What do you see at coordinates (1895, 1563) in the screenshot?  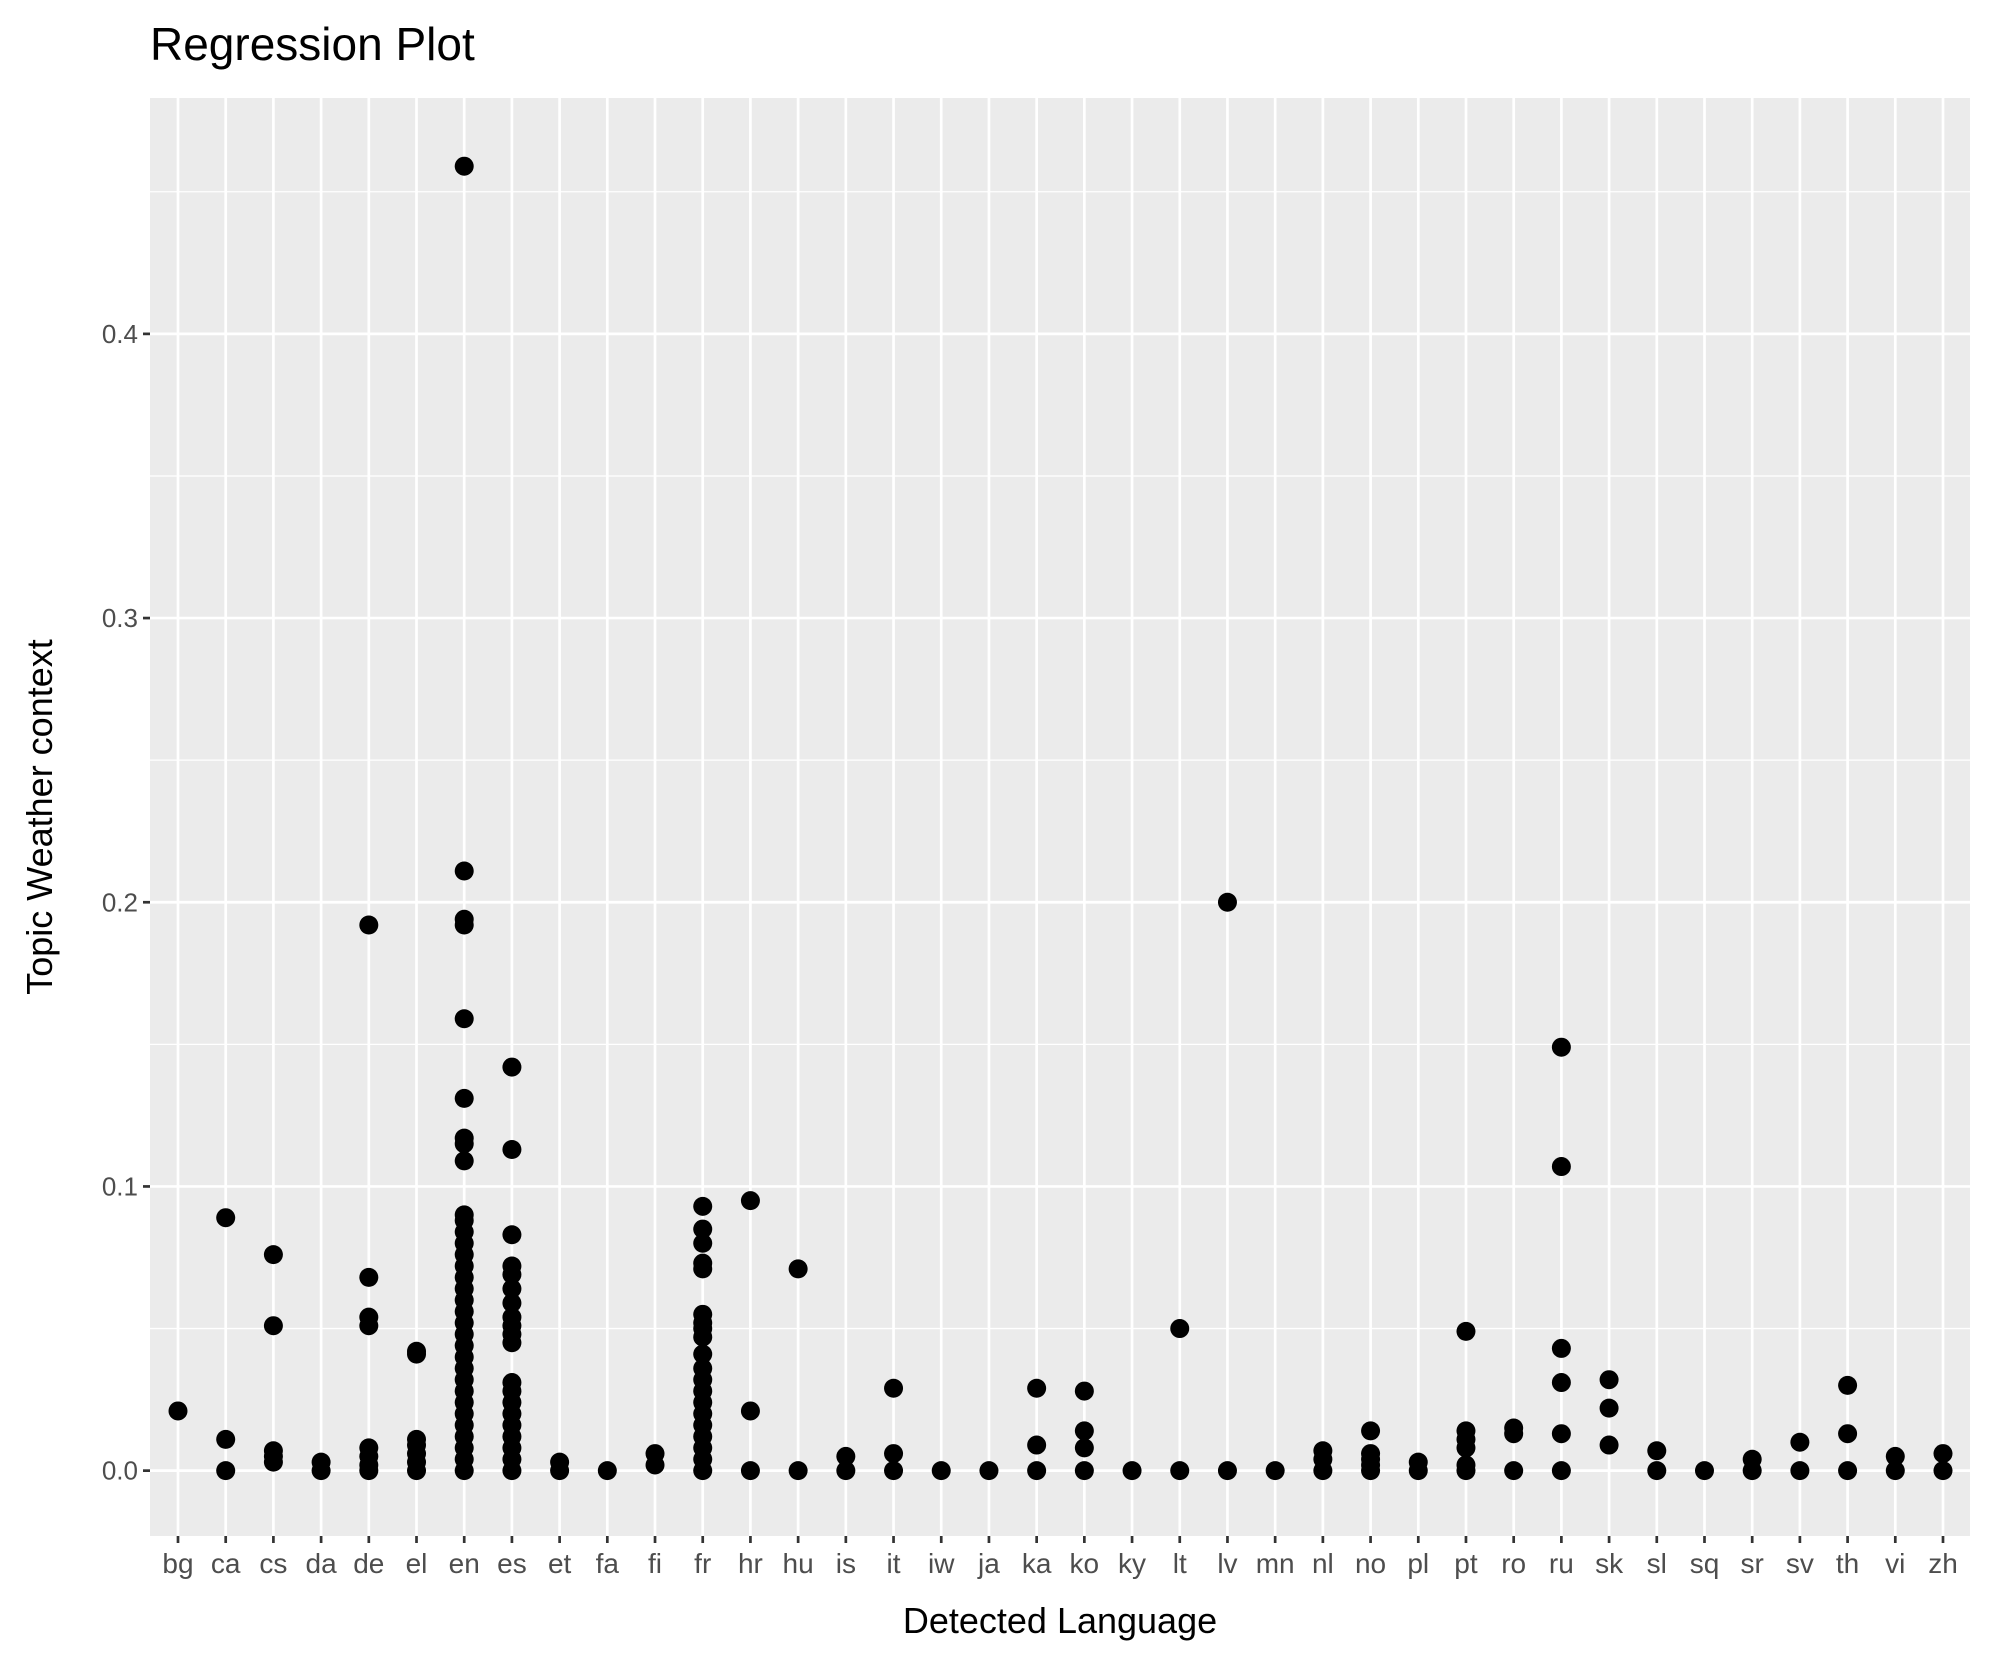 I see `x-tick-label: vi` at bounding box center [1895, 1563].